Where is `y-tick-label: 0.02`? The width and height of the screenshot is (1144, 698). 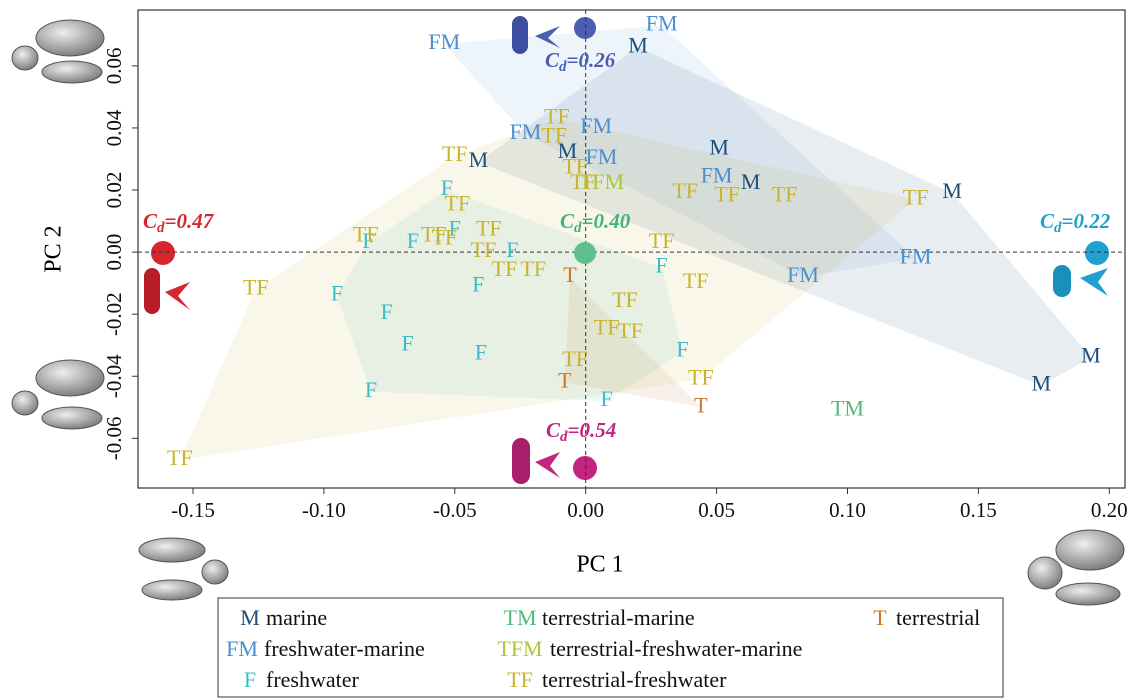 y-tick-label: 0.02 is located at coordinates (114, 190).